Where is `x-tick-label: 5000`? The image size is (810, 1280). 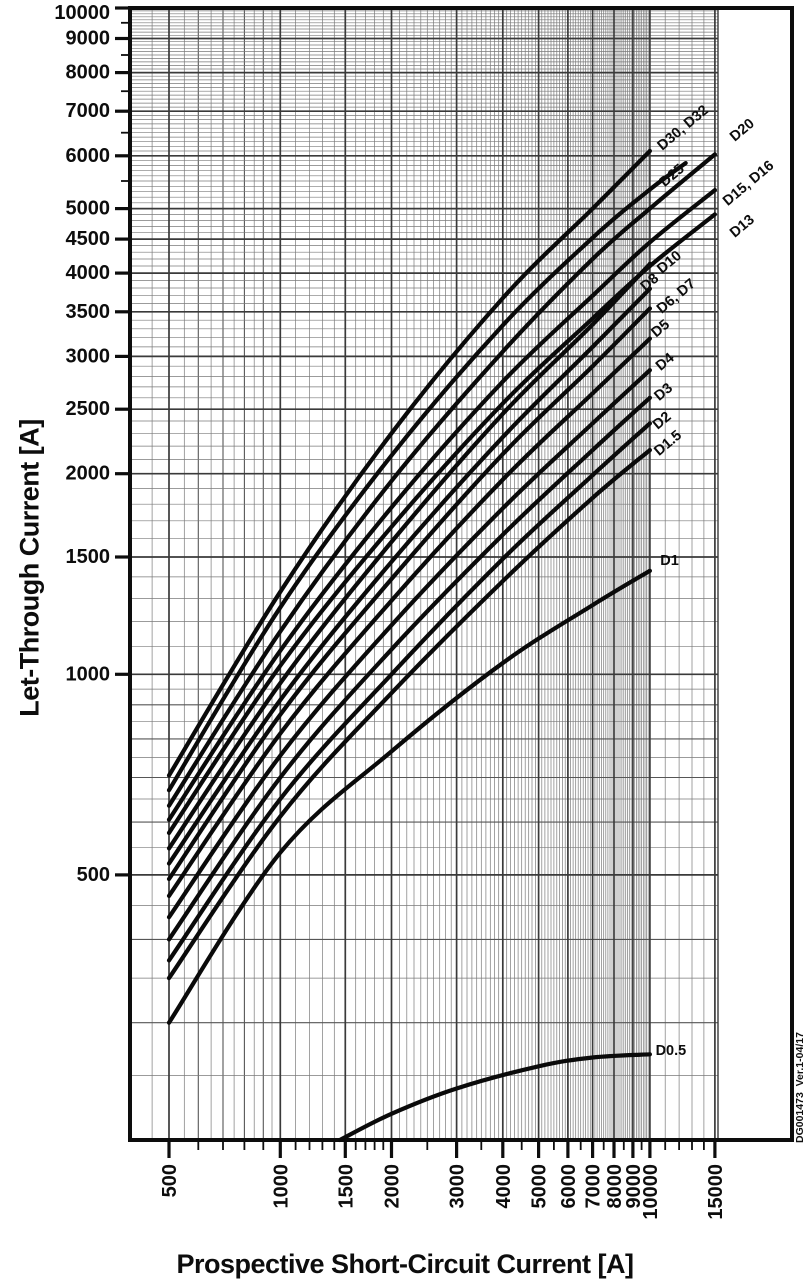
x-tick-label: 5000 is located at coordinates (540, 1186).